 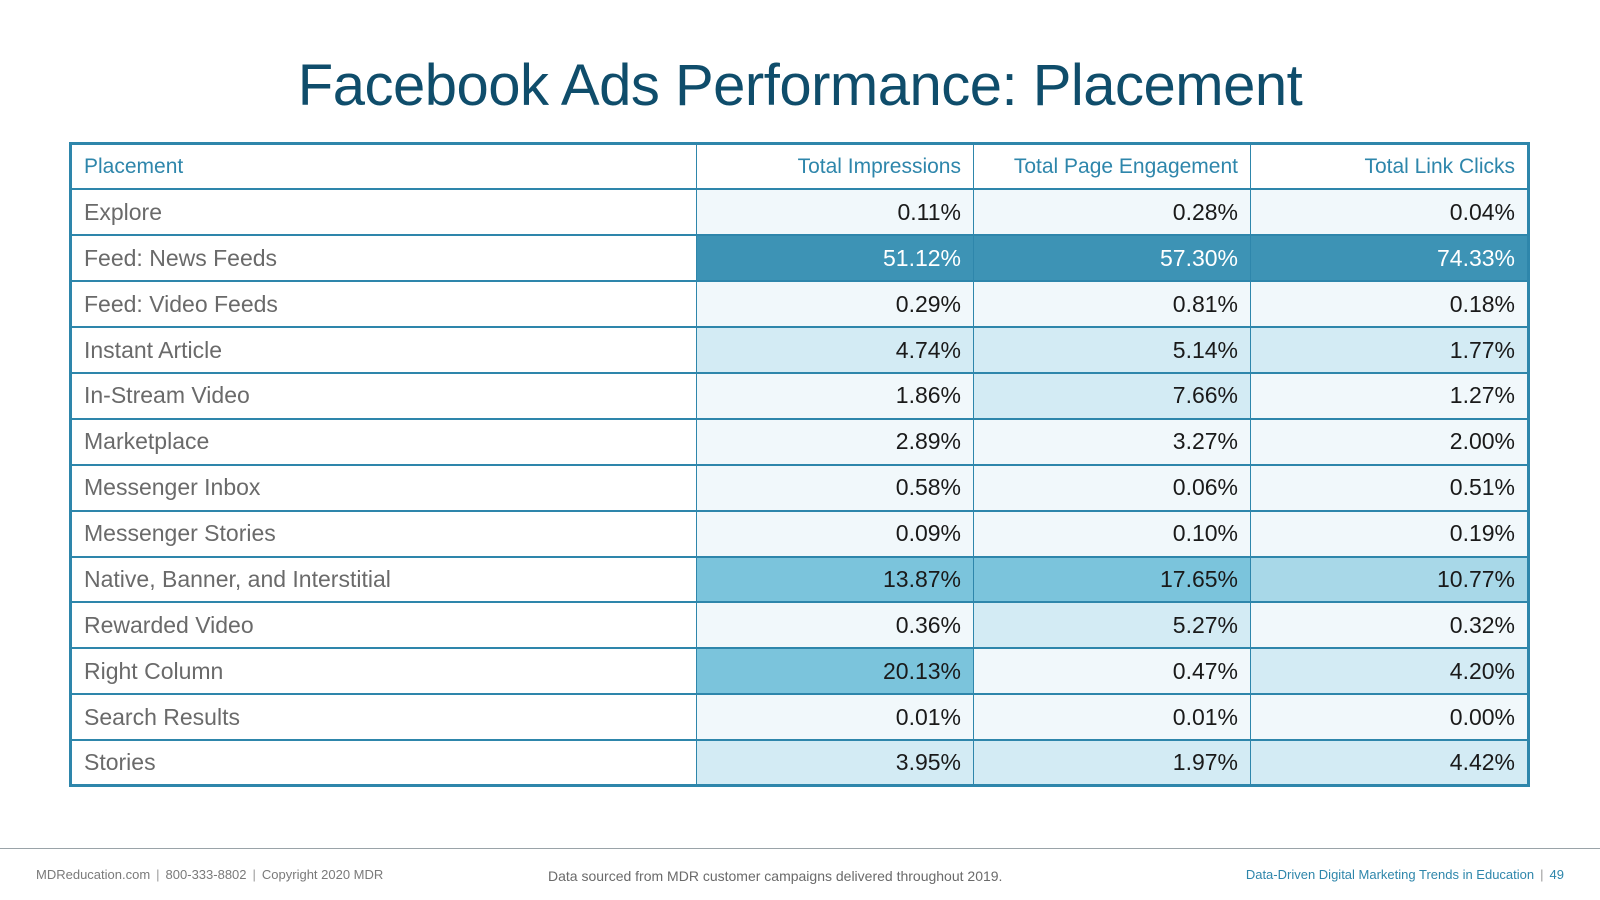 I want to click on table-row: Stories 3.95% 1.97% 4.42%, so click(x=799, y=762).